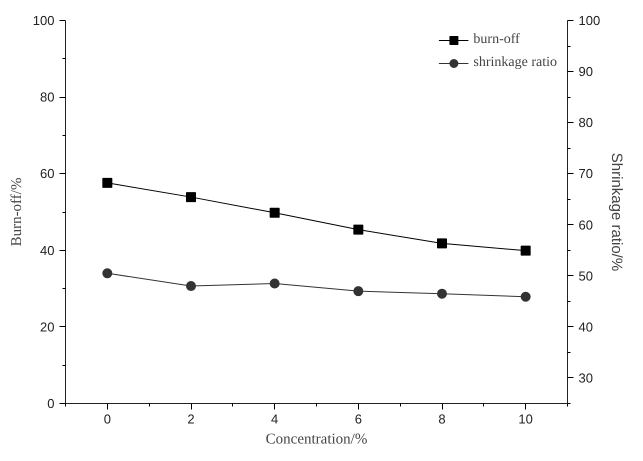 This screenshot has width=643, height=461. Describe the element at coordinates (585, 122) in the screenshot. I see `y2-tick-label: 80` at that location.